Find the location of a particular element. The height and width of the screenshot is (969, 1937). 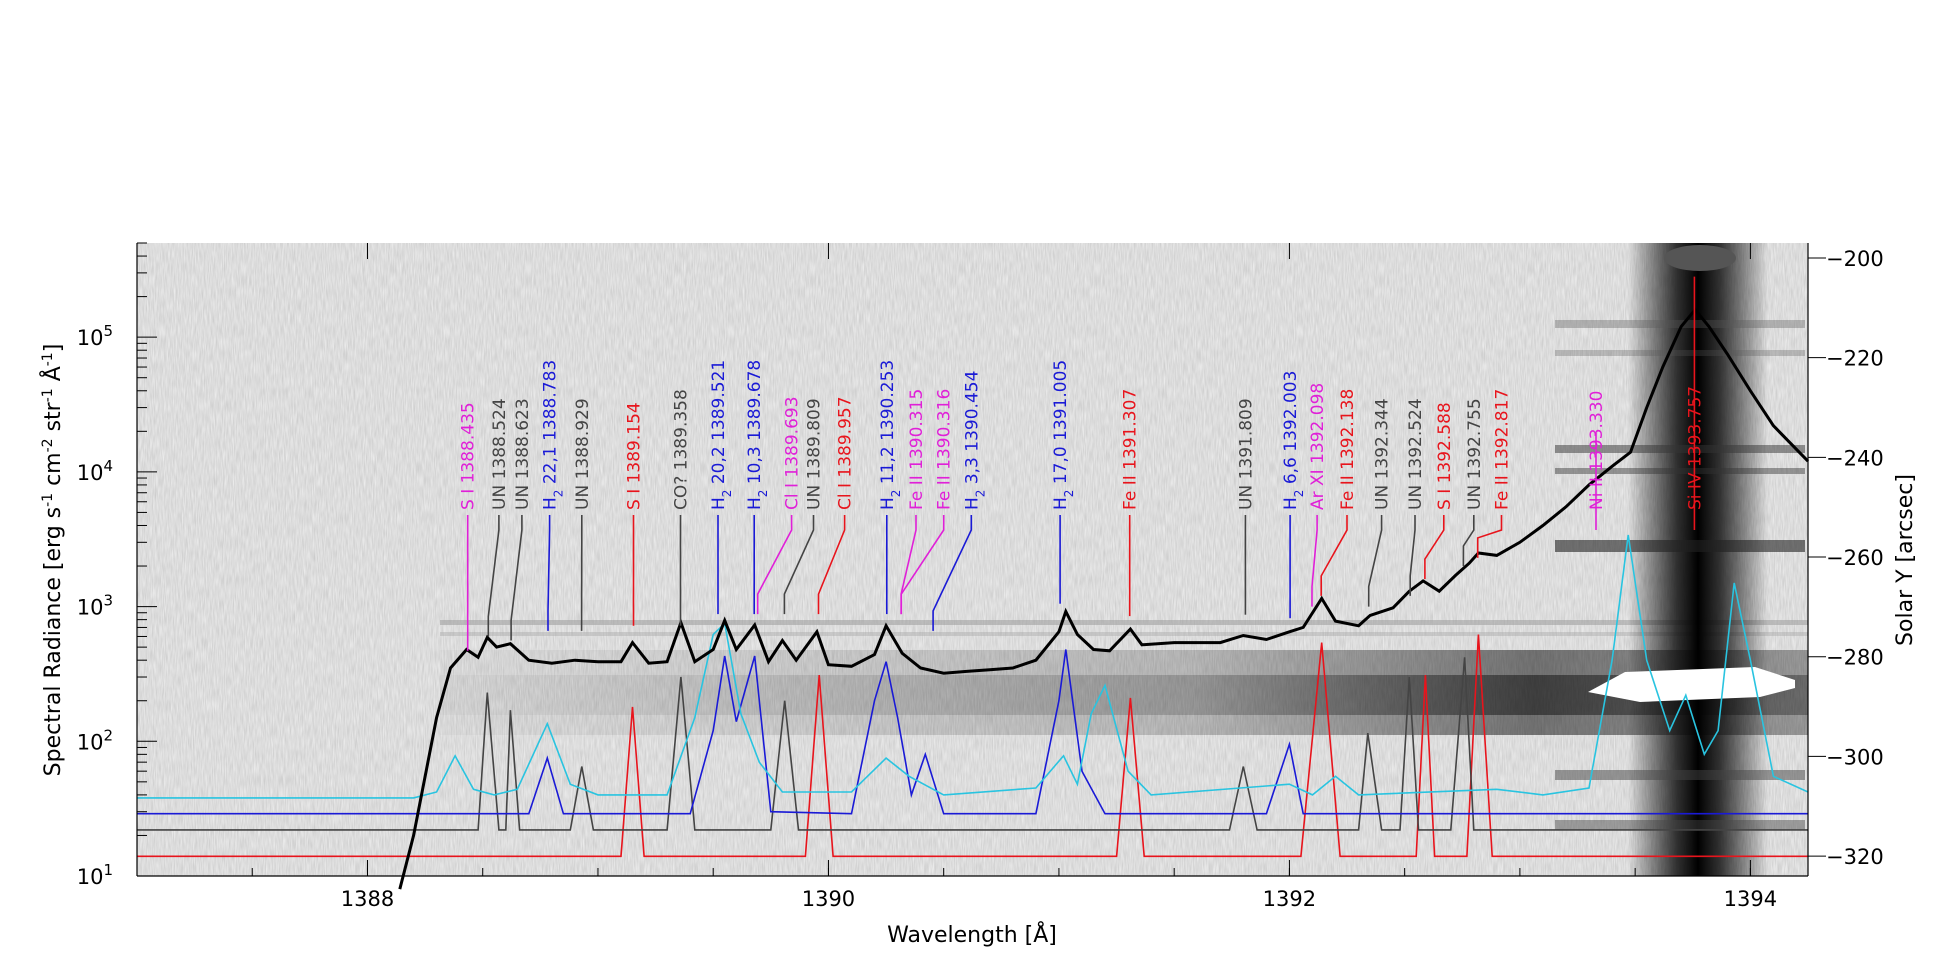

y-axis-title-part: str is located at coordinates (53, 419).